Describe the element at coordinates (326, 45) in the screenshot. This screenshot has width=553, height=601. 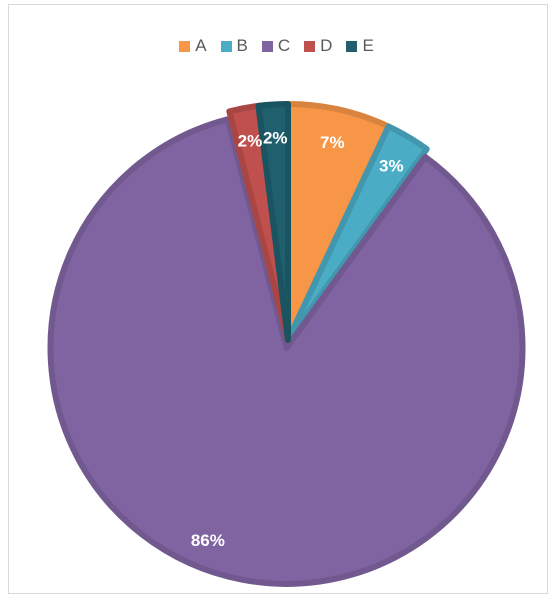
I see `legend-label-d: D` at that location.